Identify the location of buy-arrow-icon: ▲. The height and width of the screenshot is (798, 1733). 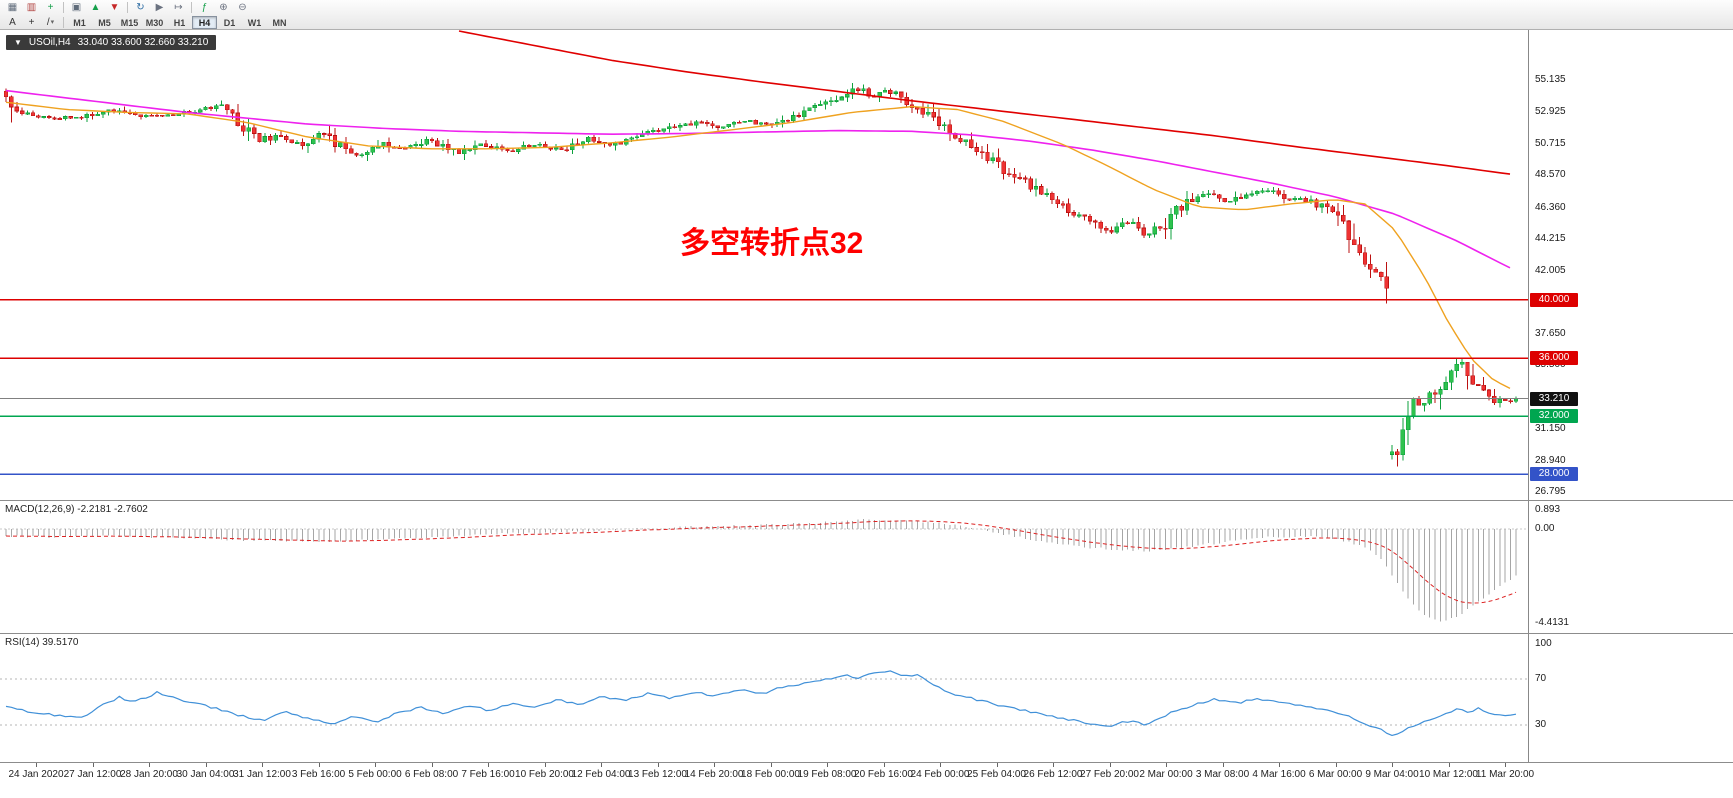
(95, 7).